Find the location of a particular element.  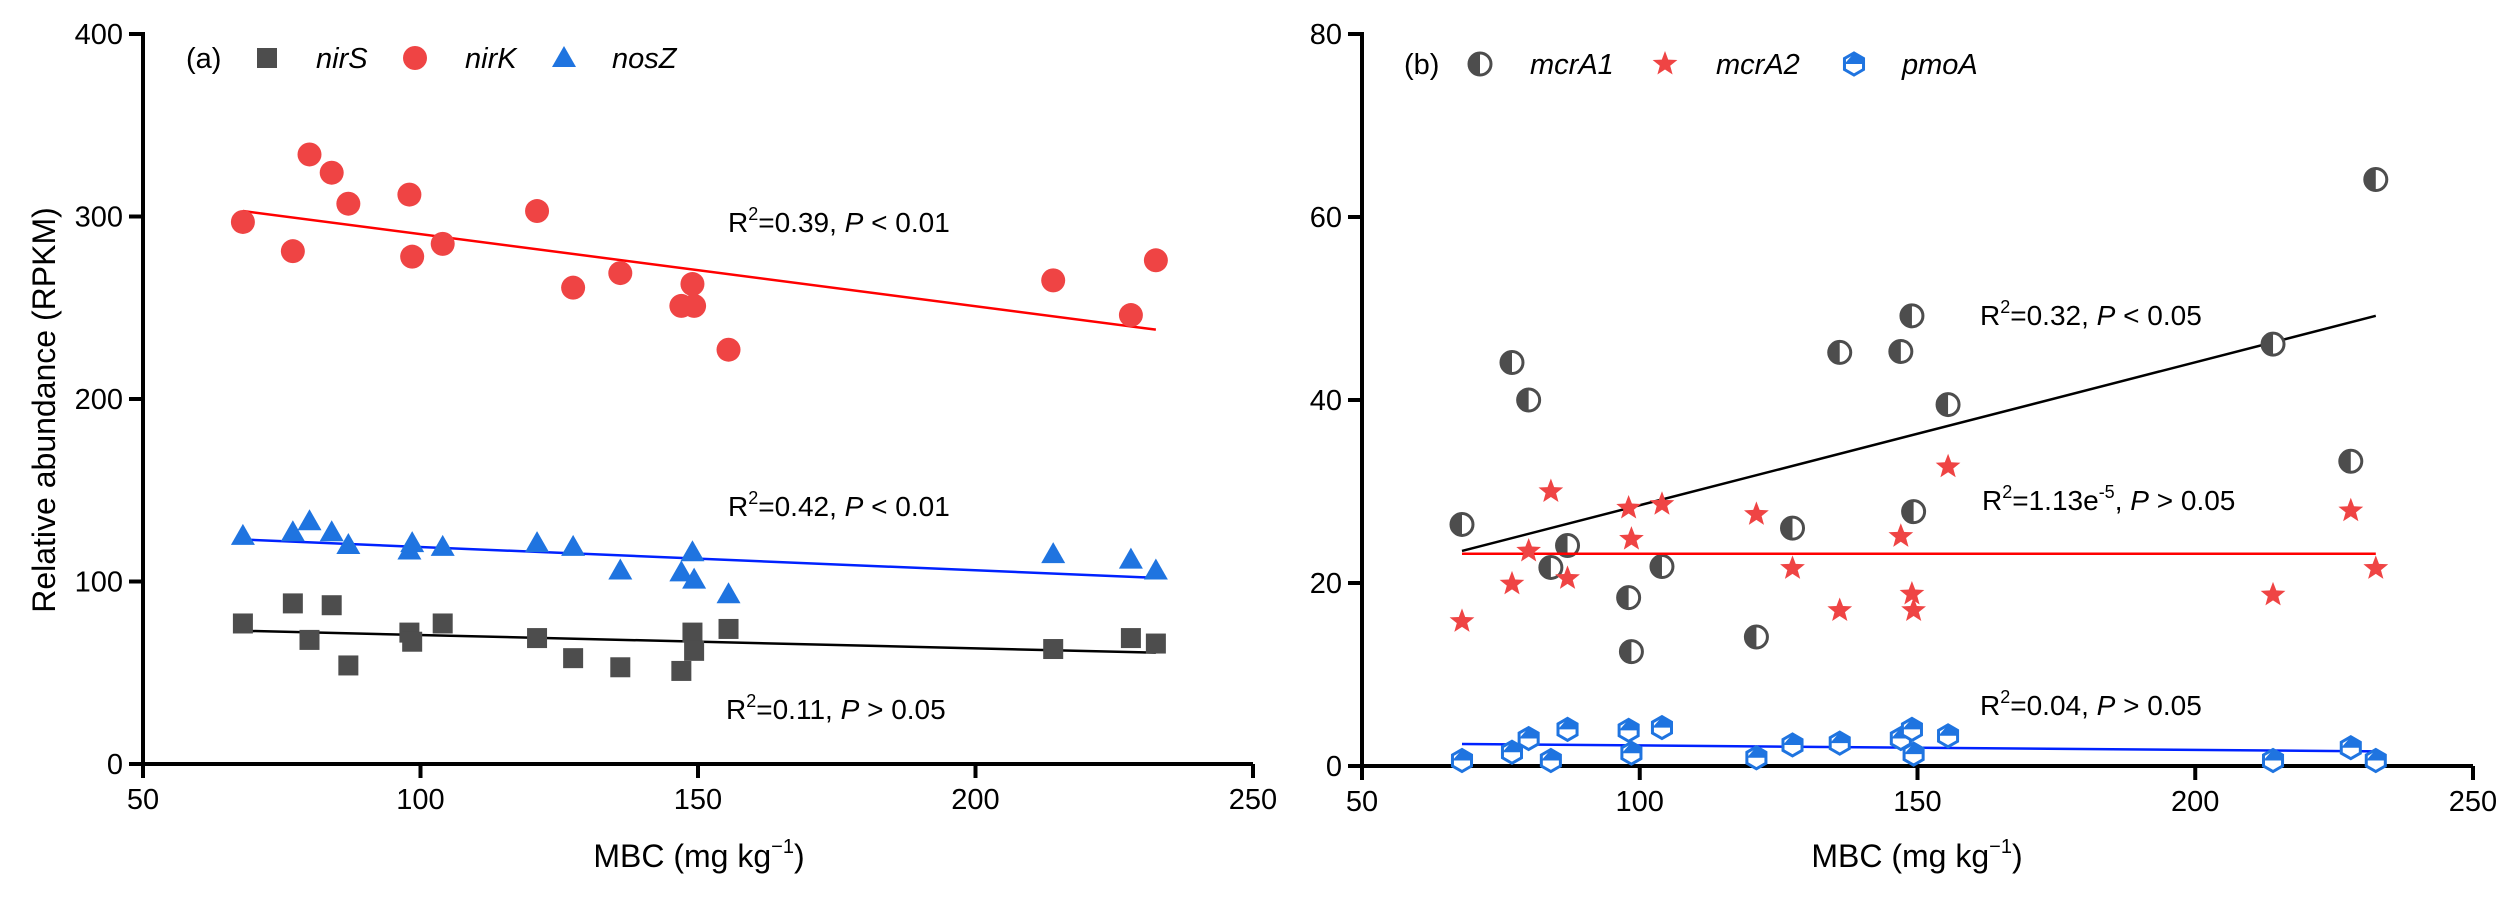

x-tick-label: 100 is located at coordinates (420, 800).